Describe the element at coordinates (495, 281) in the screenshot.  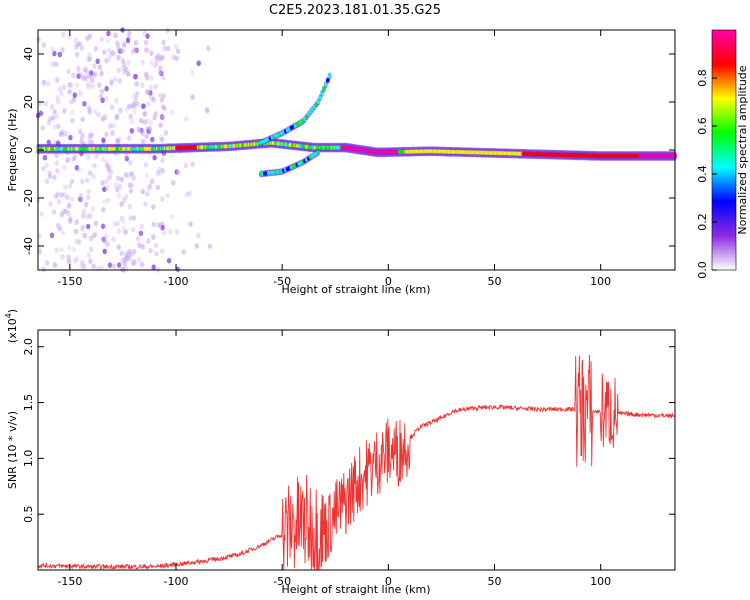
I see `x-tick-label: 50` at that location.